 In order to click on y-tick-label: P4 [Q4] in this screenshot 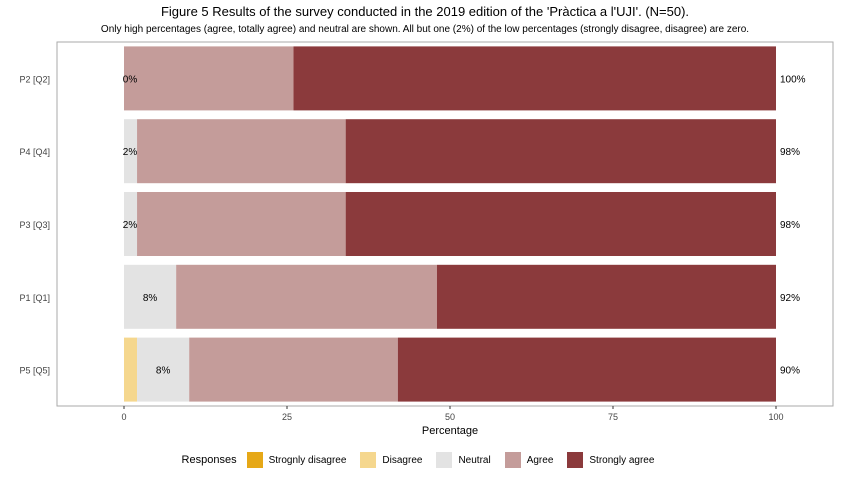, I will do `click(34, 152)`.